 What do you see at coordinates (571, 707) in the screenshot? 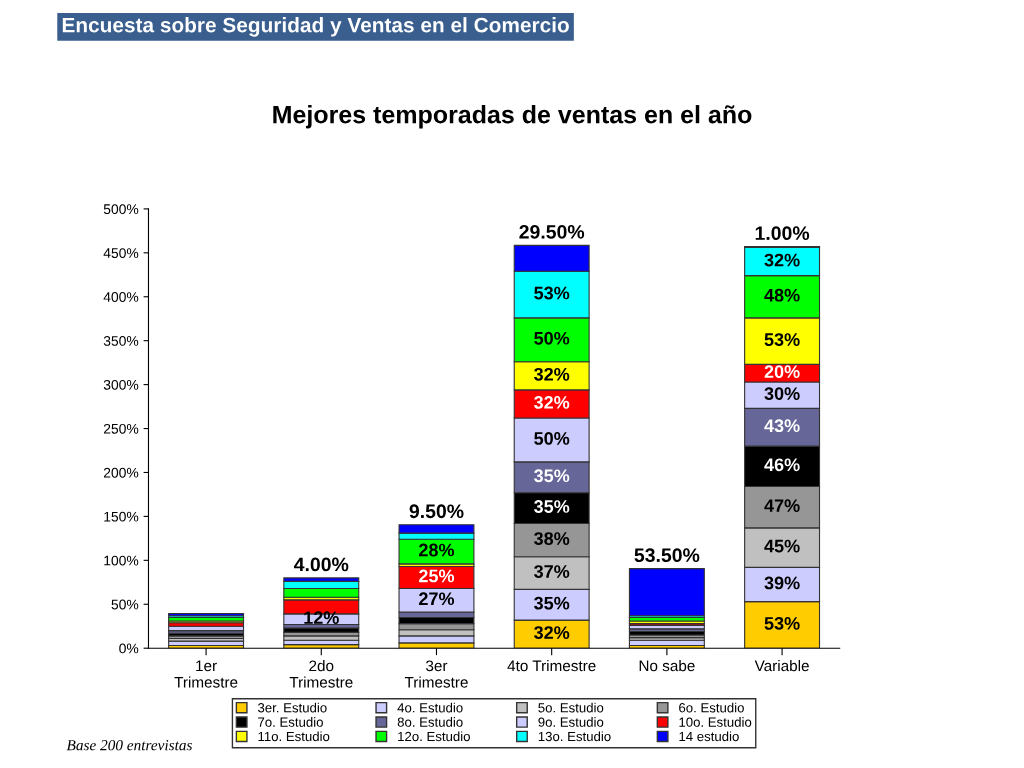
I see `legend-label: 5o. Estudio` at bounding box center [571, 707].